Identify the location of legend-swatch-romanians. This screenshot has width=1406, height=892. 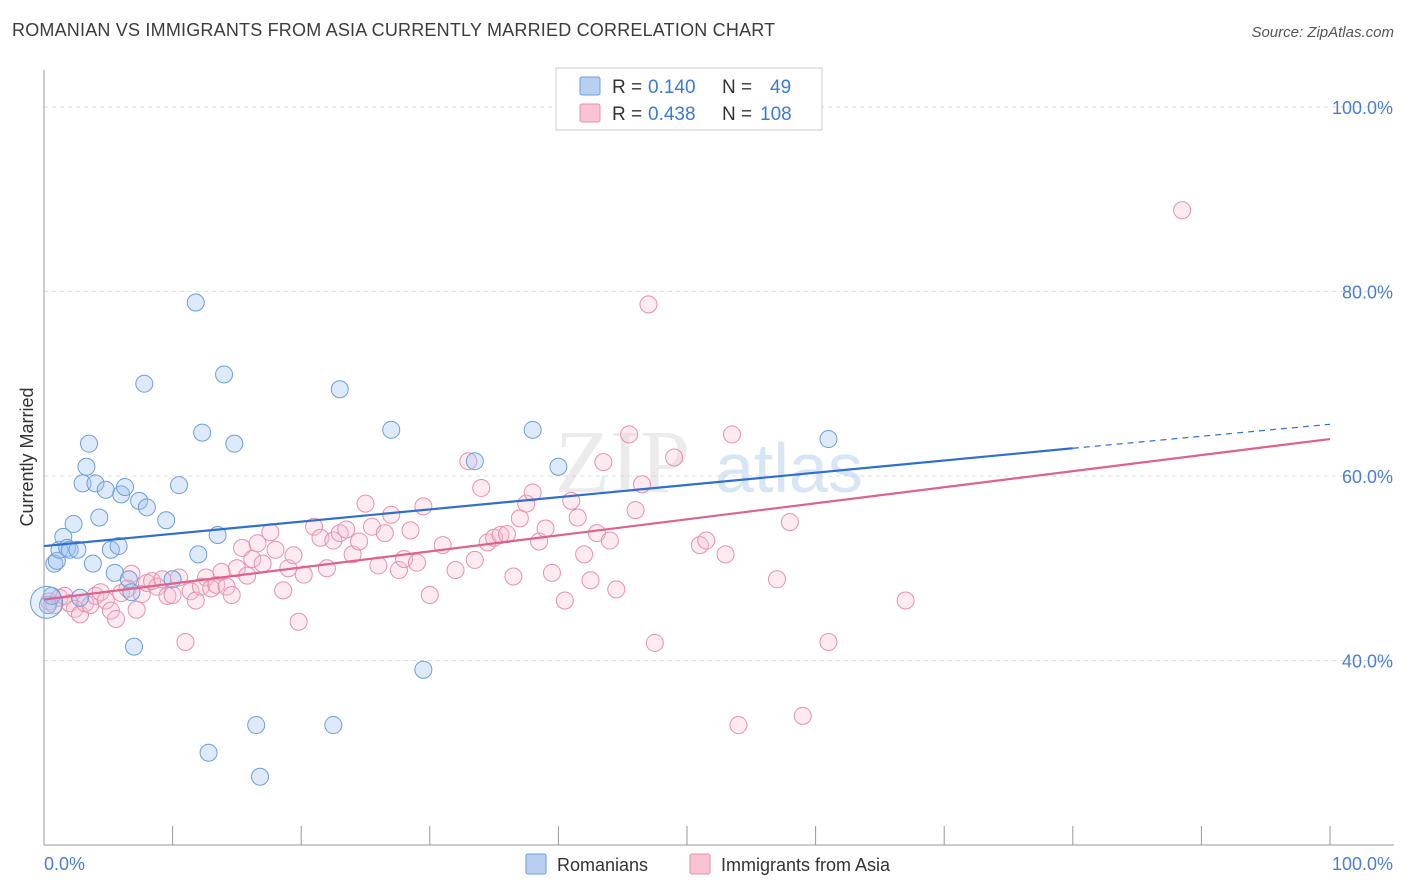
(590, 86).